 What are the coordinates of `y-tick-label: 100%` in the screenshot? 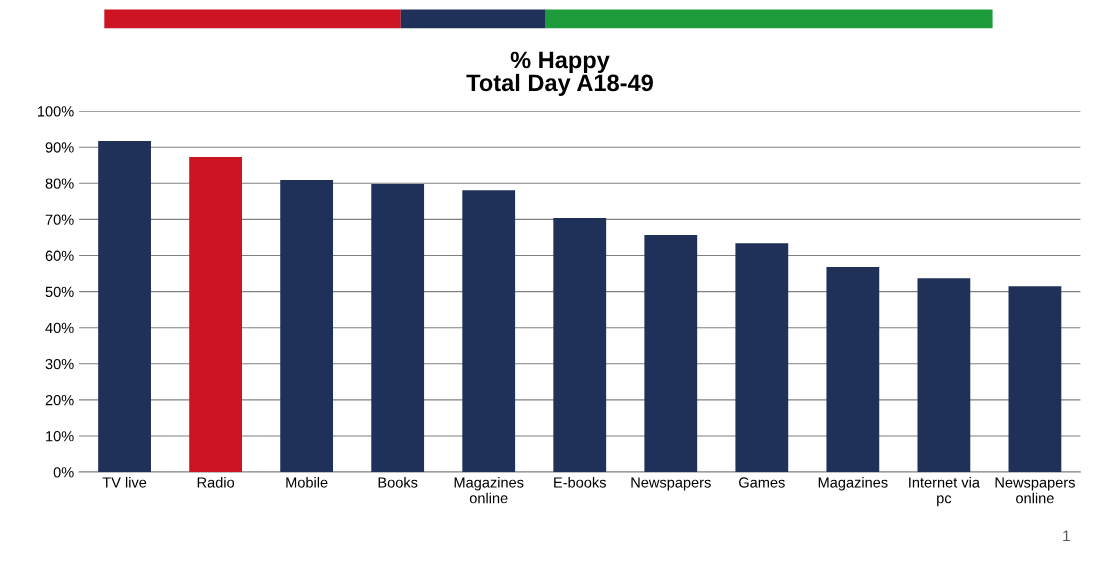 It's located at (56, 111).